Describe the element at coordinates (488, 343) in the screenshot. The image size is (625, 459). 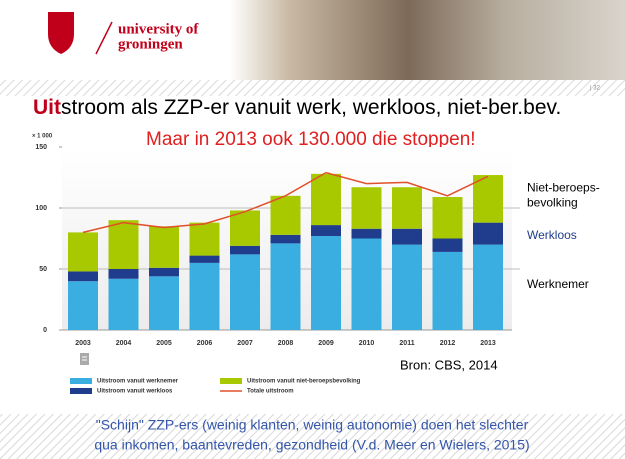
I see `x-tick-label: 2013` at that location.